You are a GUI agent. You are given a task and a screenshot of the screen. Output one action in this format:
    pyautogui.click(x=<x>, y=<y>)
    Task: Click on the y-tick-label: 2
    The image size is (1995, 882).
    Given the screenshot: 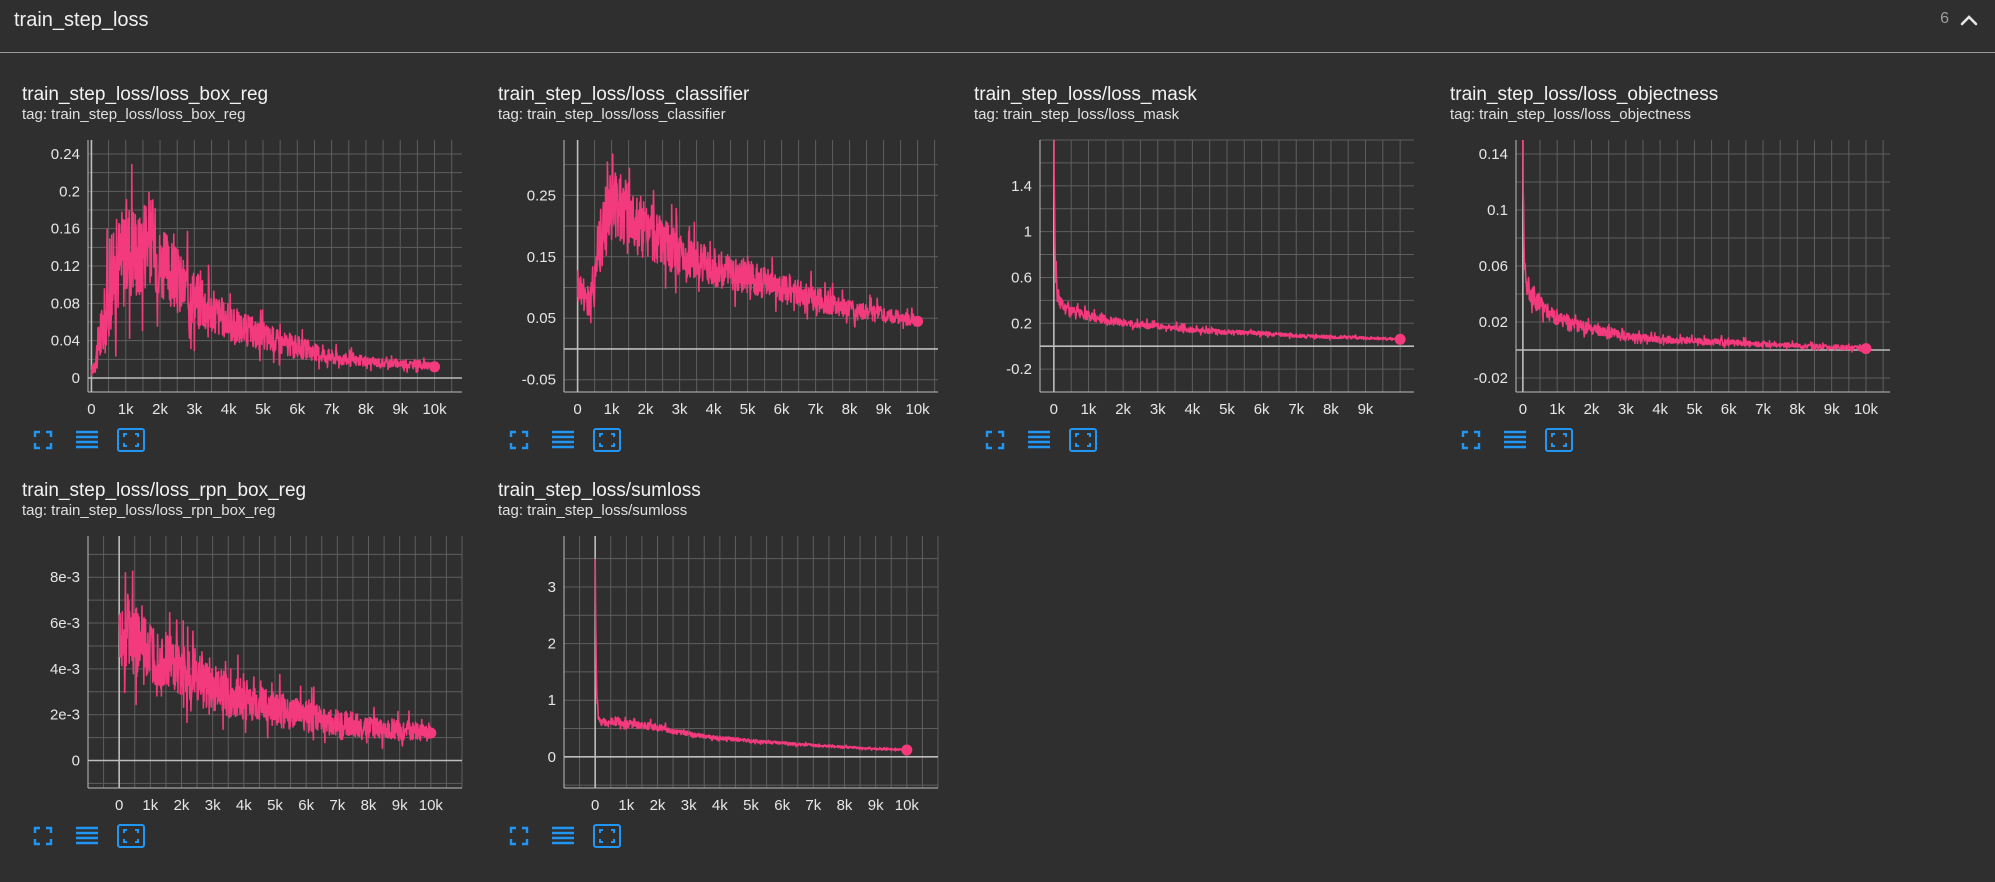 What is the action you would take?
    pyautogui.click(x=552, y=644)
    